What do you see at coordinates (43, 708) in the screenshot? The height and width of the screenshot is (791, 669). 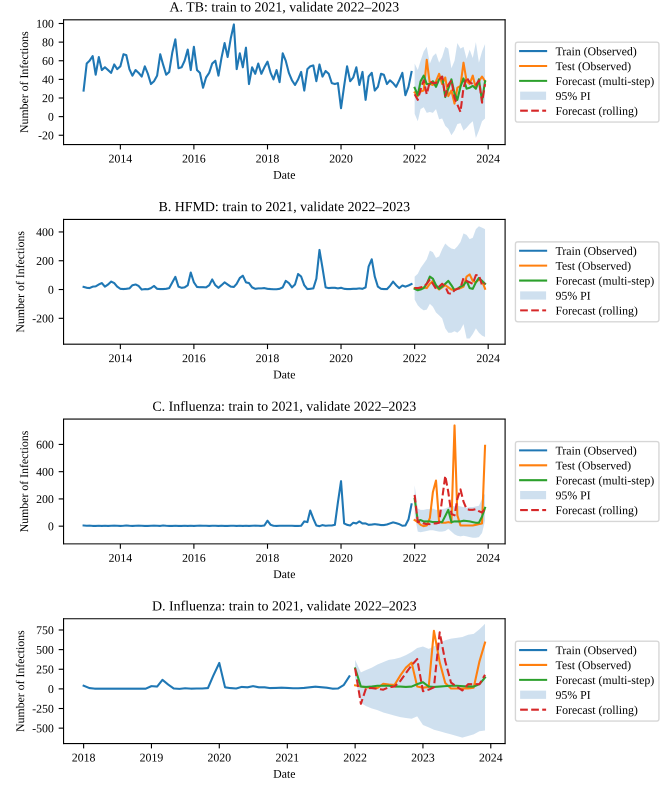 I see `y-tick-label: -250` at bounding box center [43, 708].